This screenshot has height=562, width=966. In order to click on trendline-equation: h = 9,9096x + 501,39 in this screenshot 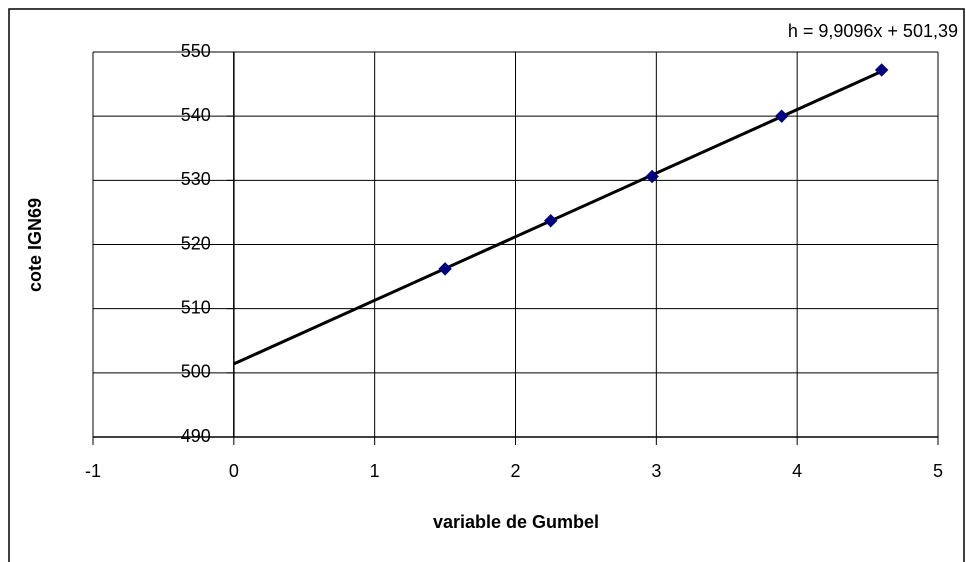, I will do `click(873, 31)`.